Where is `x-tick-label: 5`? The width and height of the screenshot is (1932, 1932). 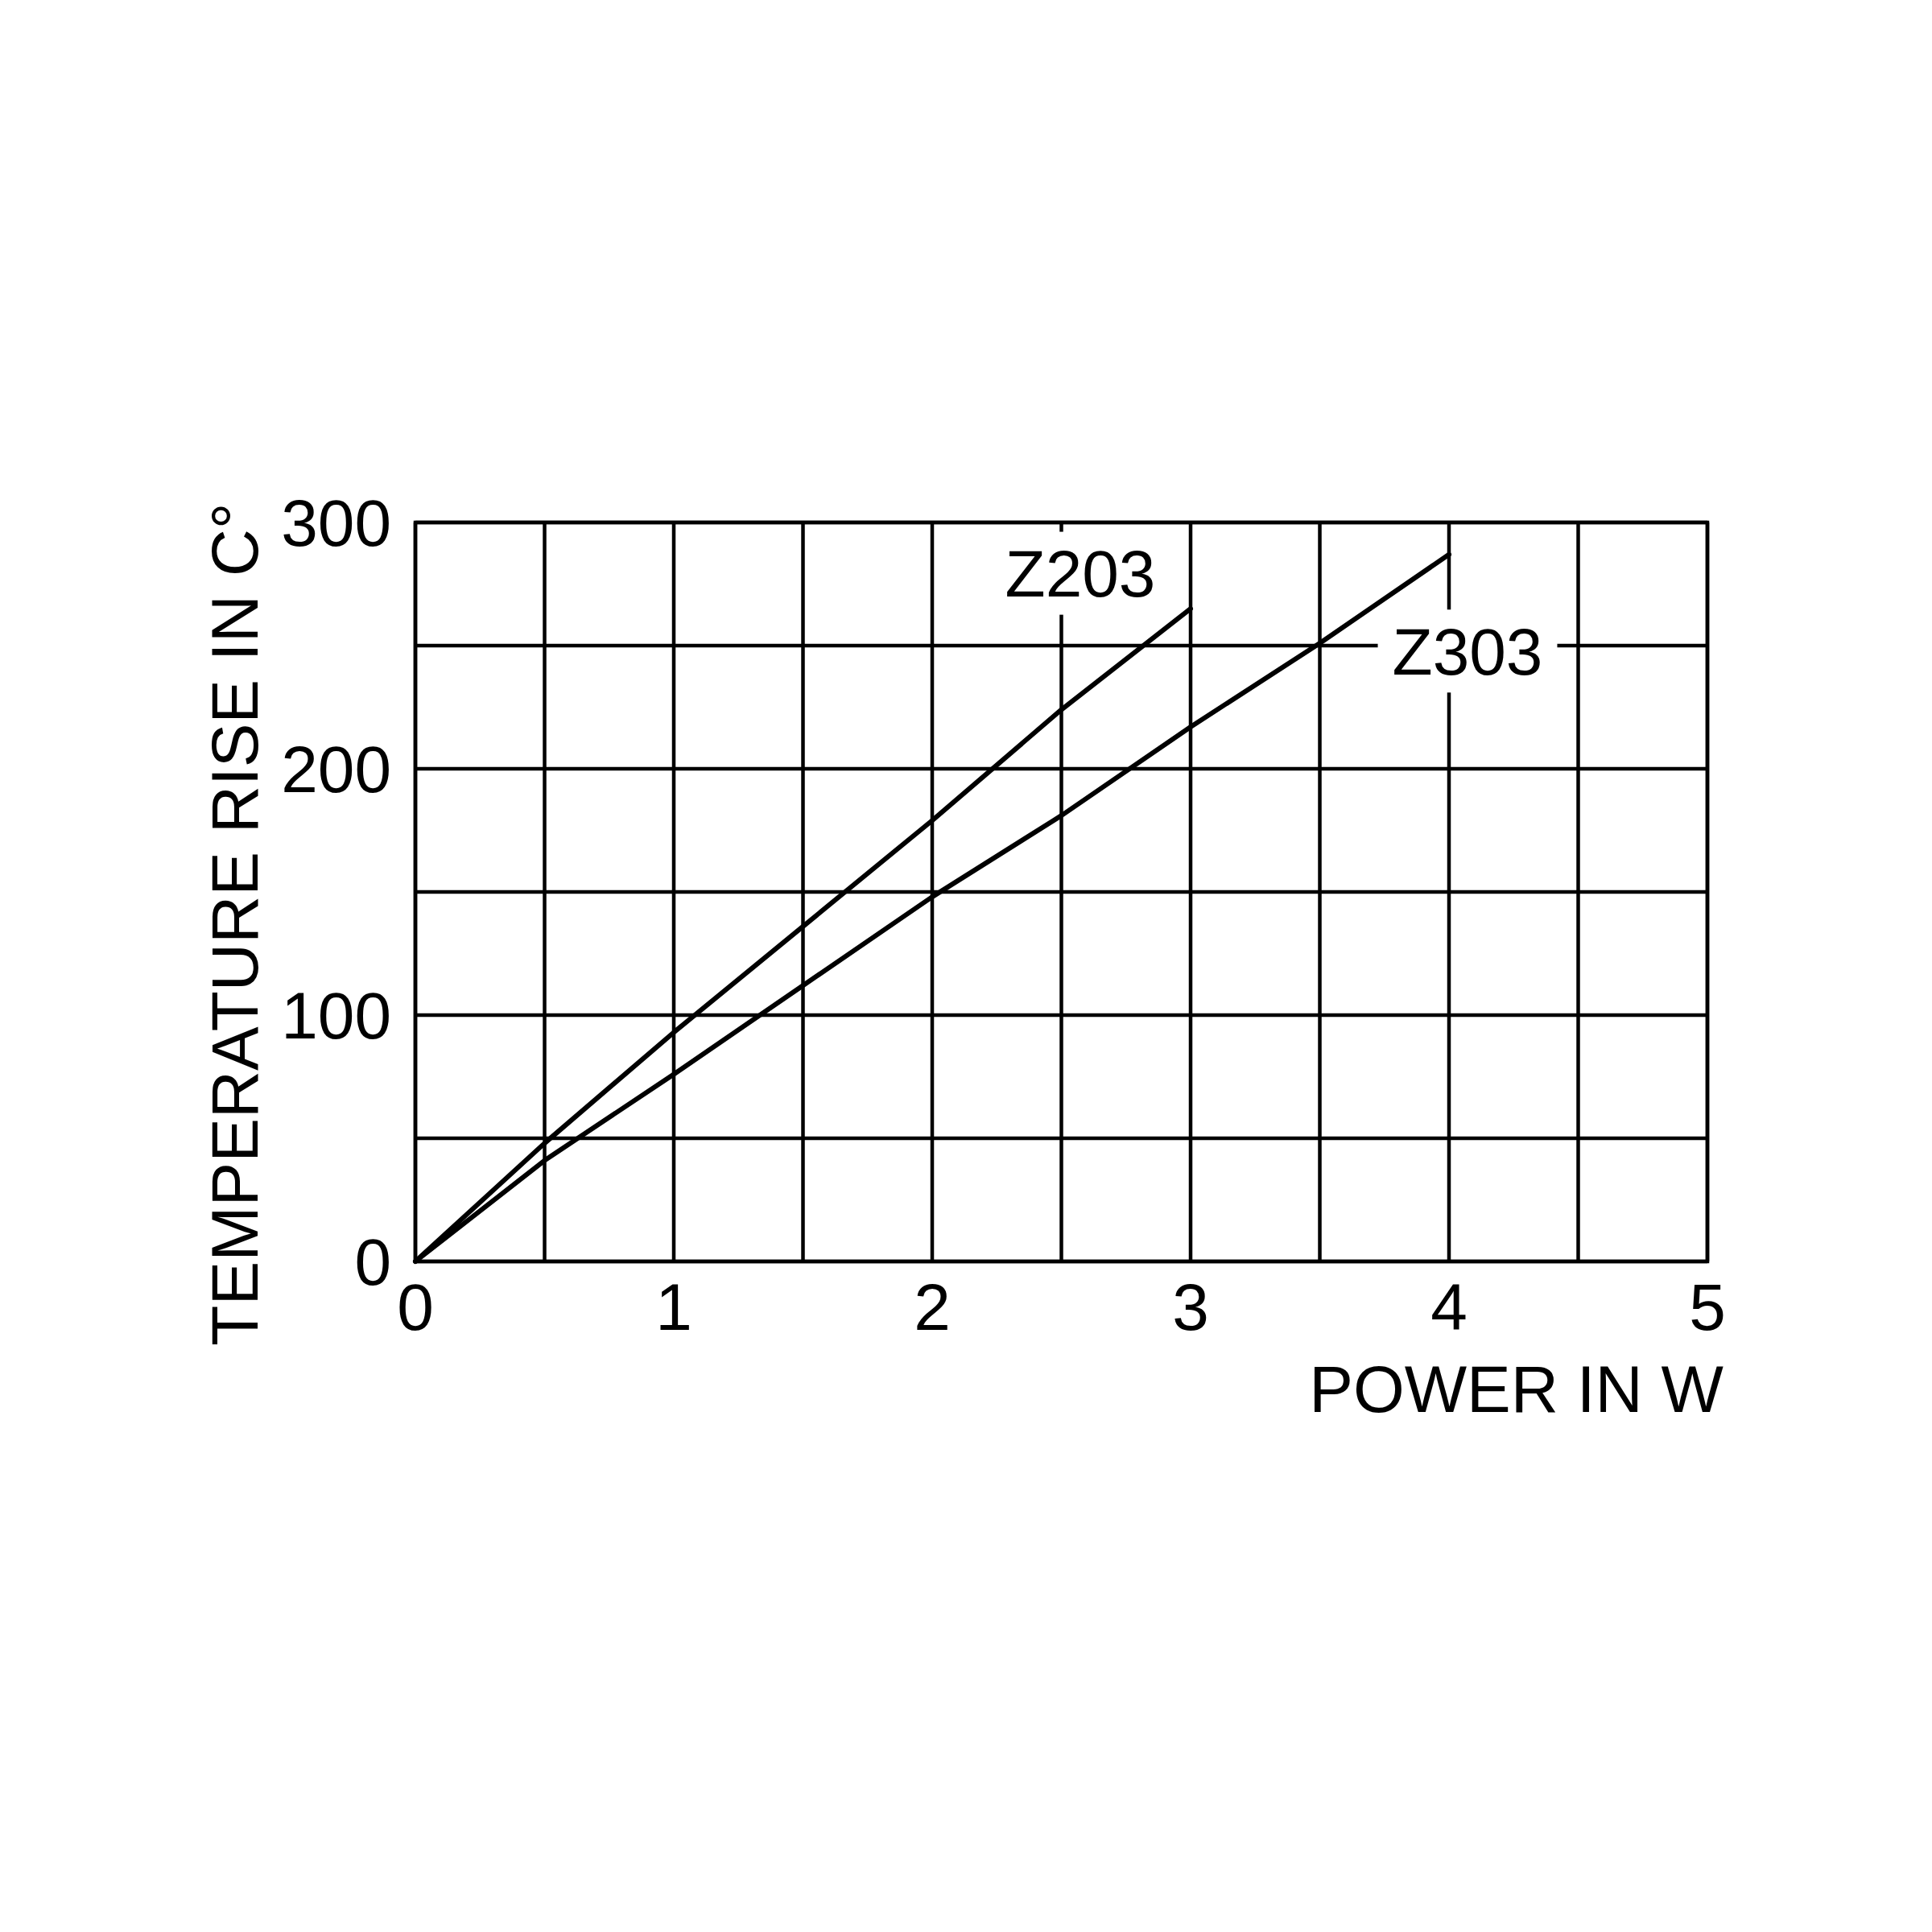 x-tick-label: 5 is located at coordinates (1707, 1307).